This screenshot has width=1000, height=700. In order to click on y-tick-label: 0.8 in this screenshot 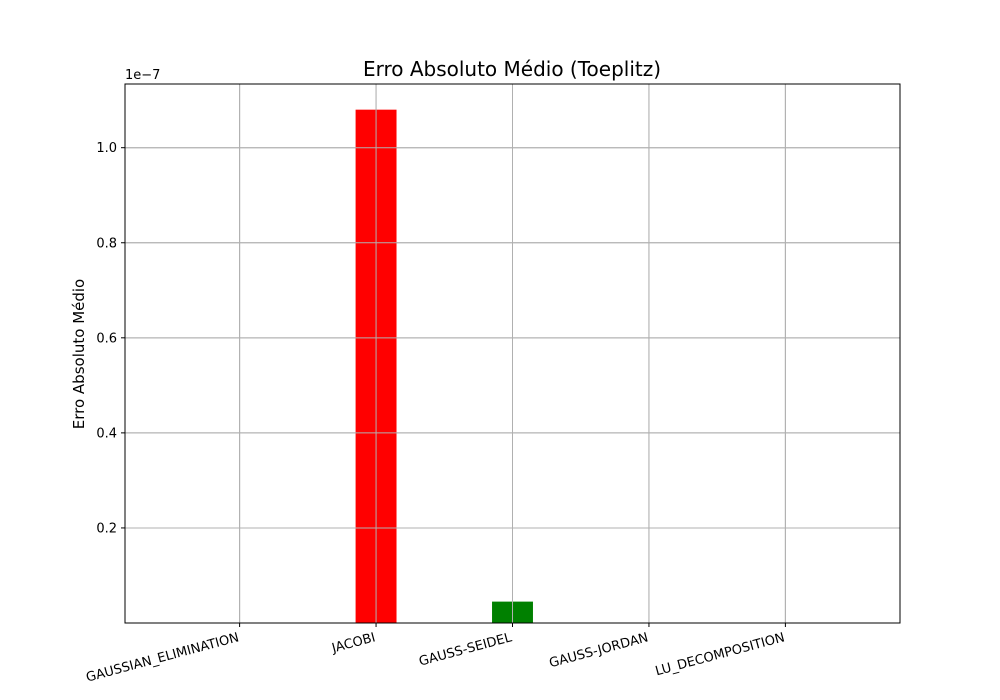, I will do `click(106, 243)`.